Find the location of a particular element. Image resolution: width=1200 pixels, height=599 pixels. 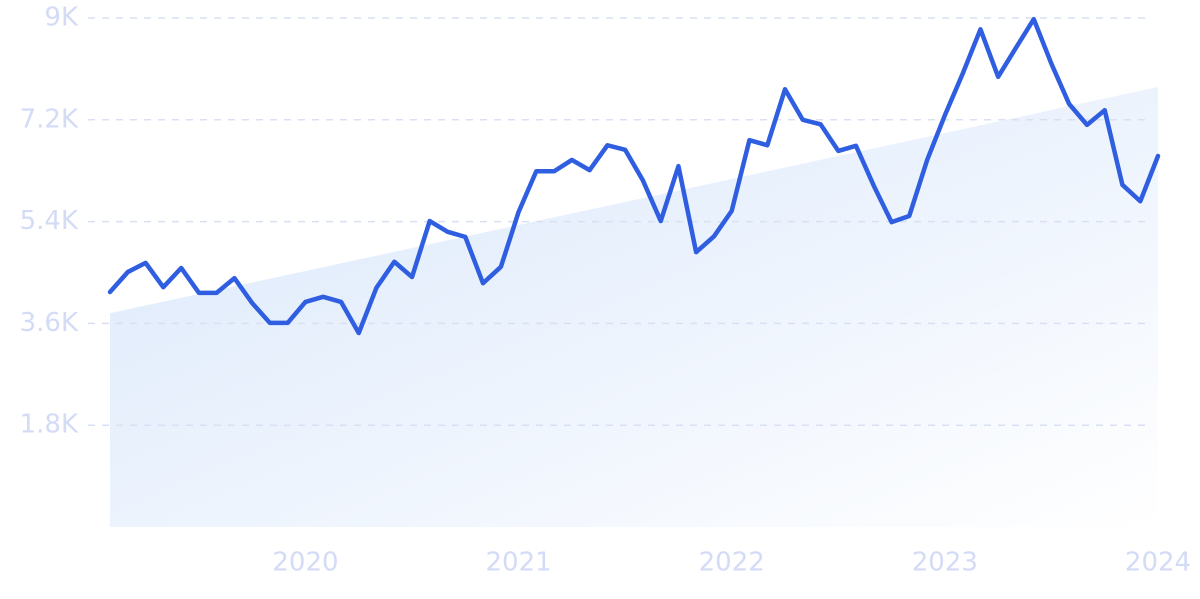

y-tick-label: 9K is located at coordinates (61, 18).